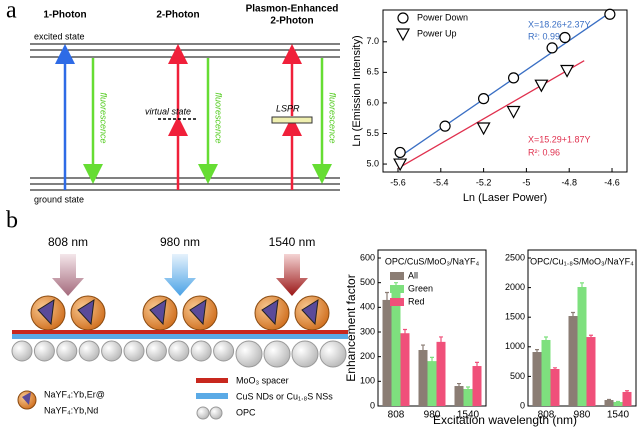  What do you see at coordinates (367, 381) in the screenshot?
I see `y-tick-label: 100` at bounding box center [367, 381].